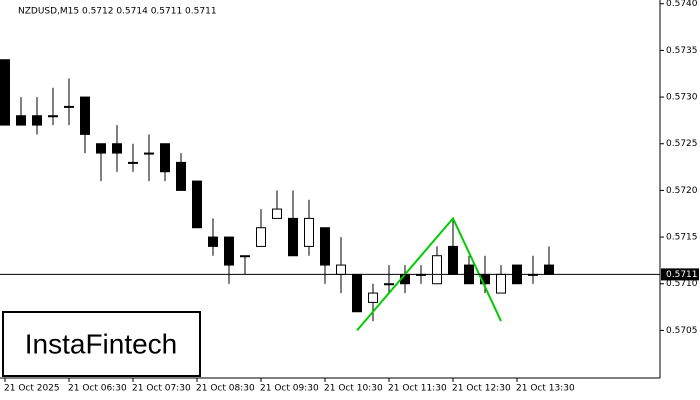 This screenshot has height=400, width=700. Describe the element at coordinates (417, 389) in the screenshot. I see `x-tick-label: 21 Oct 11:30` at that location.